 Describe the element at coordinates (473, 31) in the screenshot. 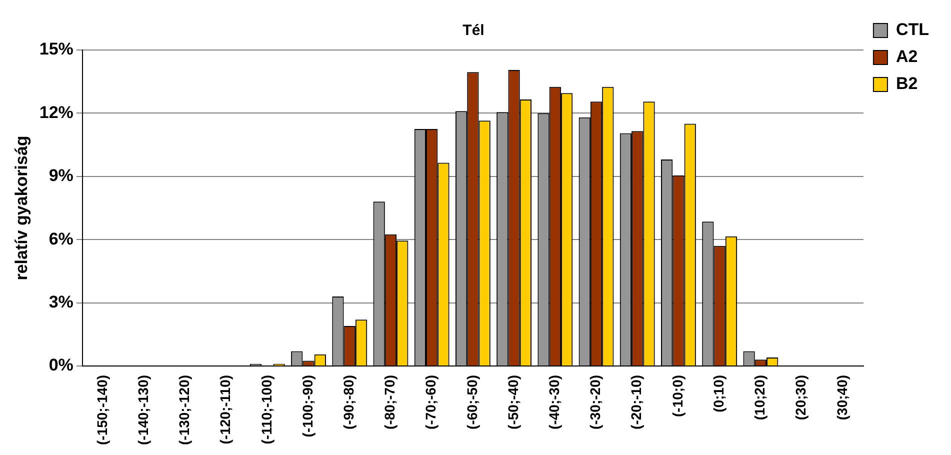

I see `chart-title: Tél` at that location.